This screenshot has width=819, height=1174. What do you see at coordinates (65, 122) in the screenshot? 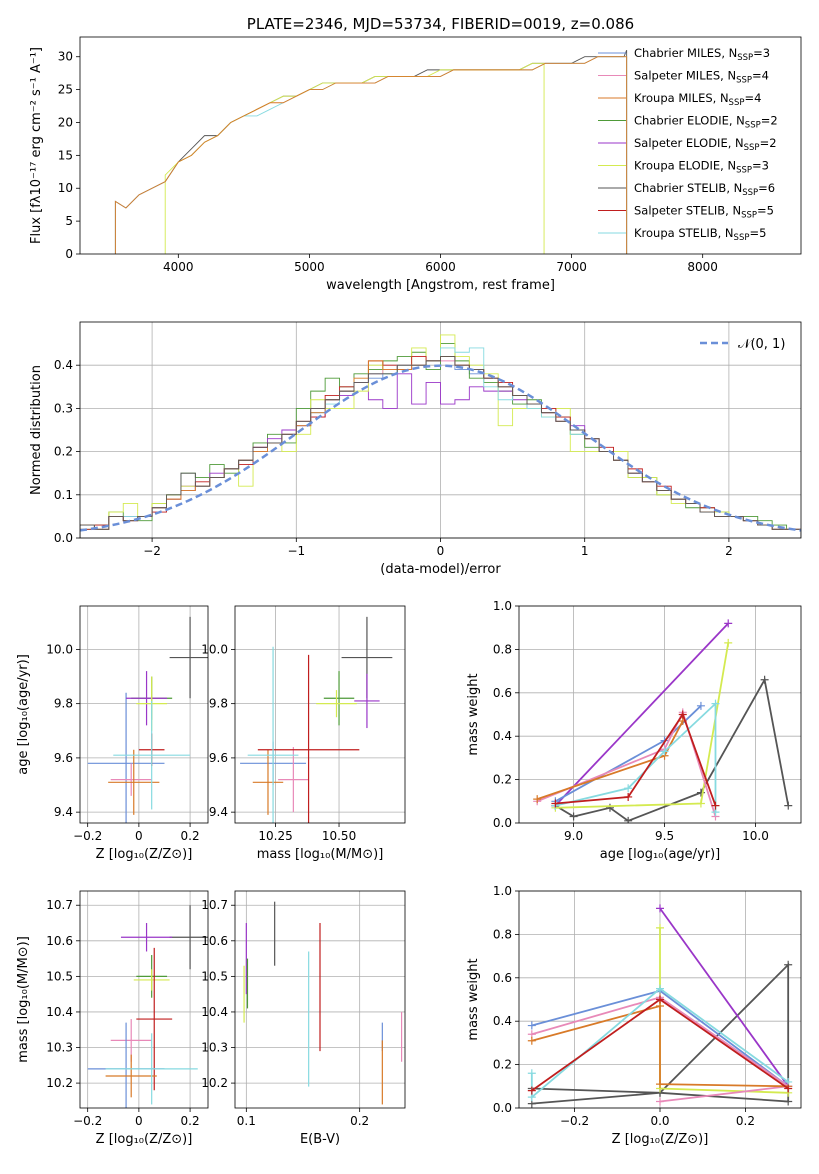
I see `y-tick-label: 20` at bounding box center [65, 122].